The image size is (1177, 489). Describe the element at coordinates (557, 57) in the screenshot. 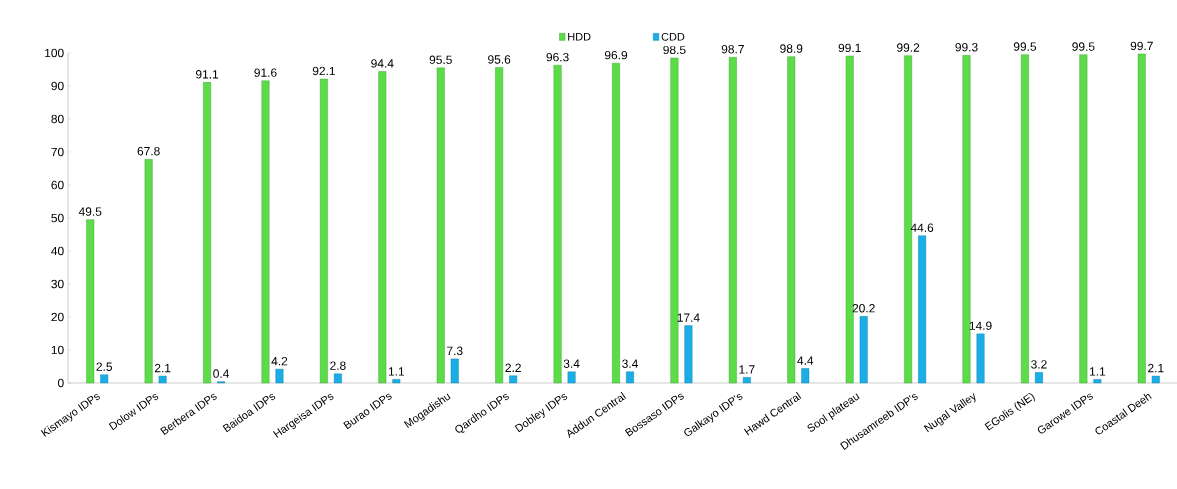

I see `data-label: 96.3` at that location.